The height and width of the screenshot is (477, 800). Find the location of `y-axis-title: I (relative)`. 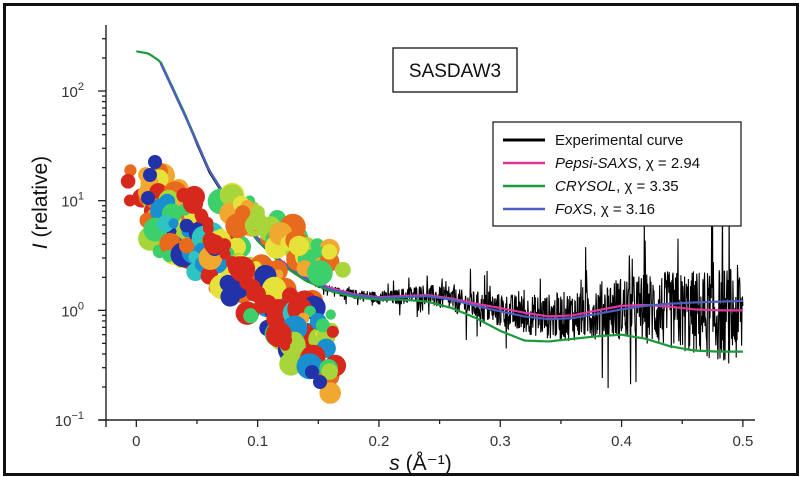

y-axis-title: I (relative) is located at coordinates (40, 202).